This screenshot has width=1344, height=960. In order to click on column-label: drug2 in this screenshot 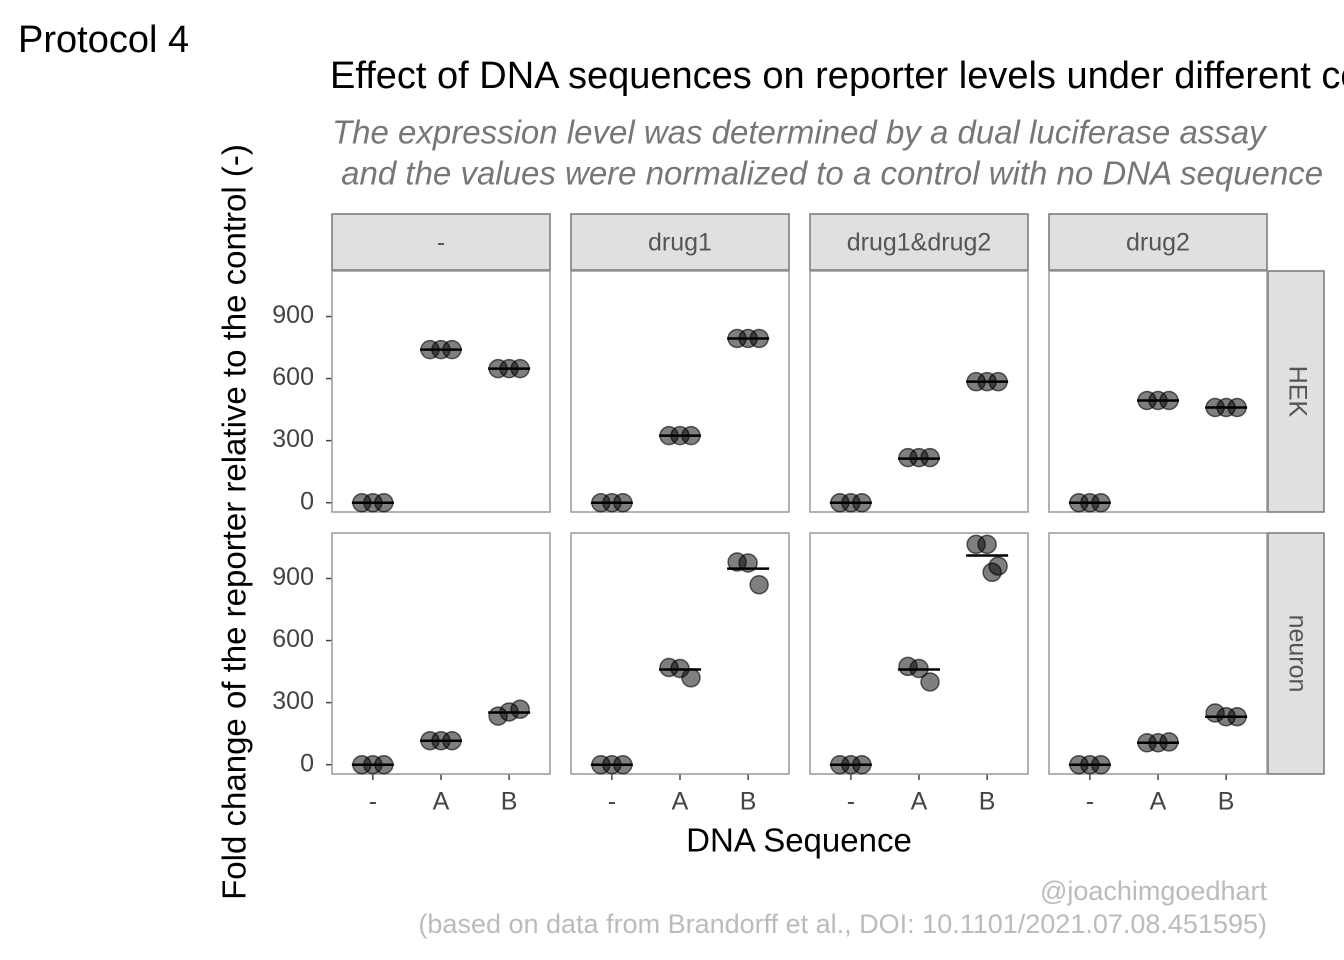, I will do `click(1158, 243)`.